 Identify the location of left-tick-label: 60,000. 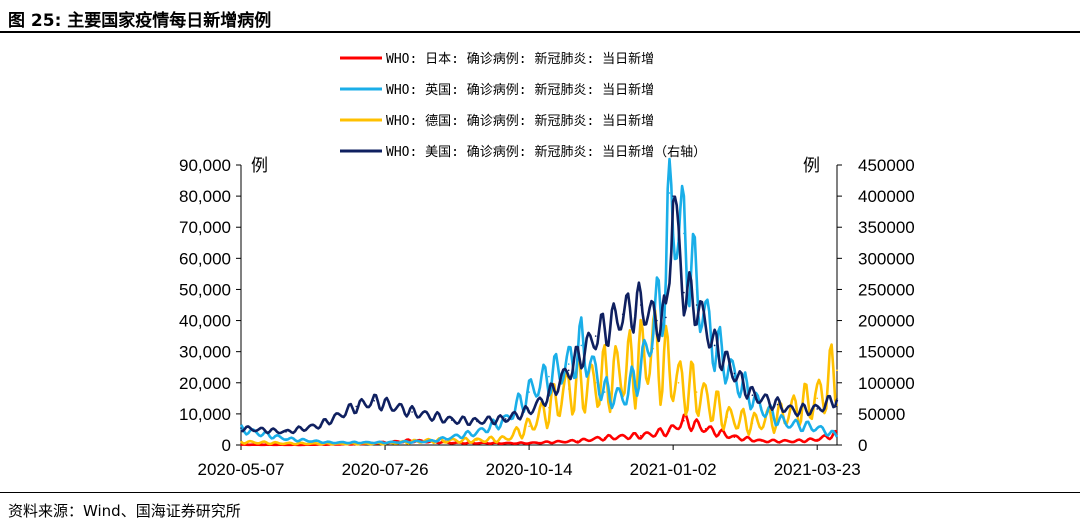
(205, 258).